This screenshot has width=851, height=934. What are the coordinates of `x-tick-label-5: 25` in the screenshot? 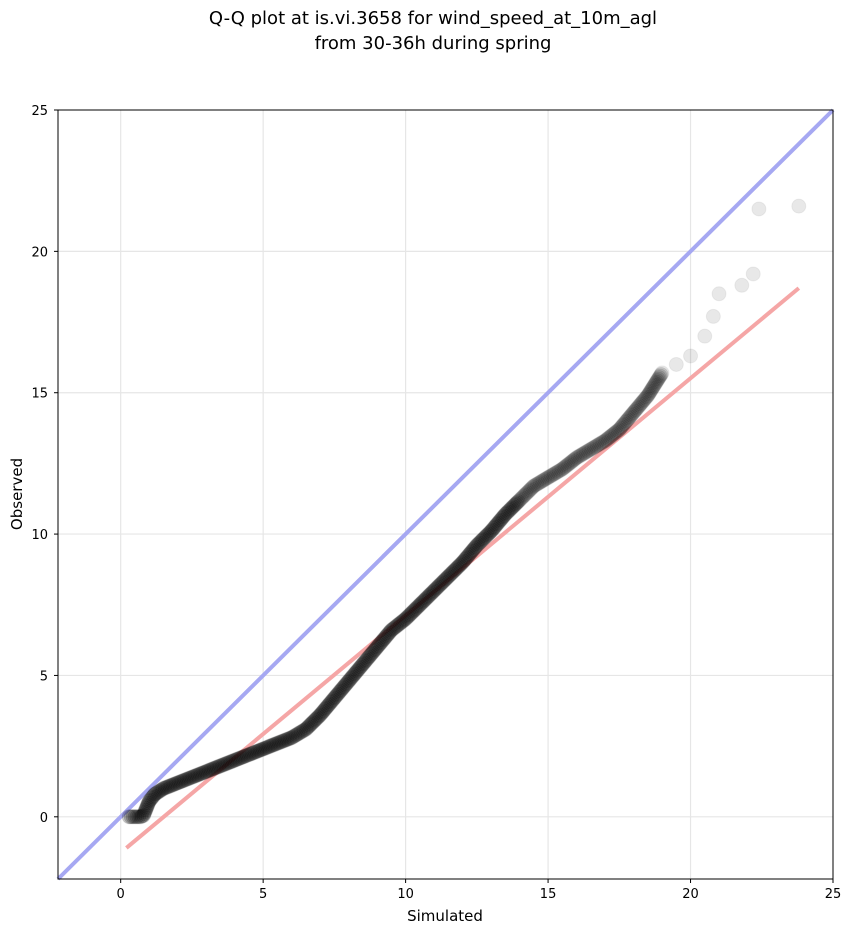 It's located at (833, 894).